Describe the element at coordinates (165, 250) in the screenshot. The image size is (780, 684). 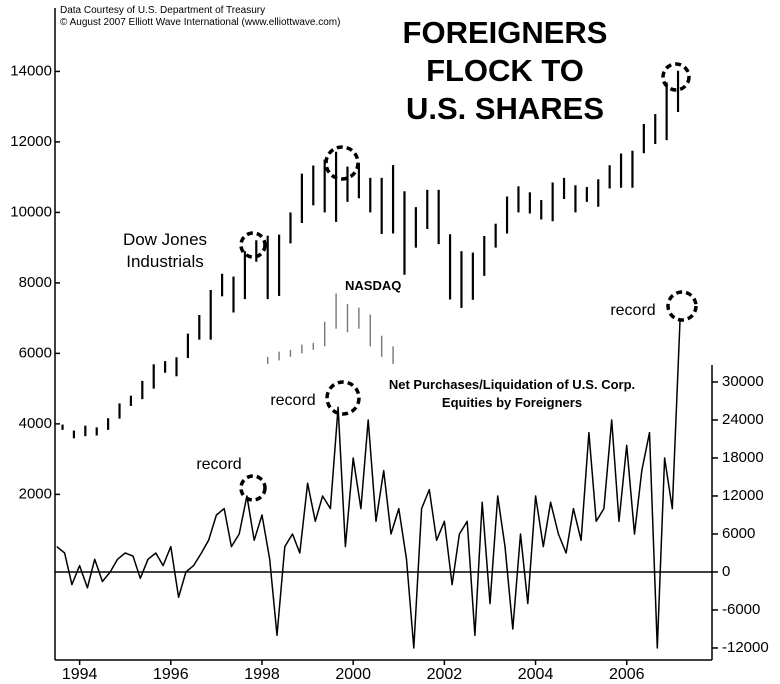
I see `series-label: Dow Jones Industrials` at that location.